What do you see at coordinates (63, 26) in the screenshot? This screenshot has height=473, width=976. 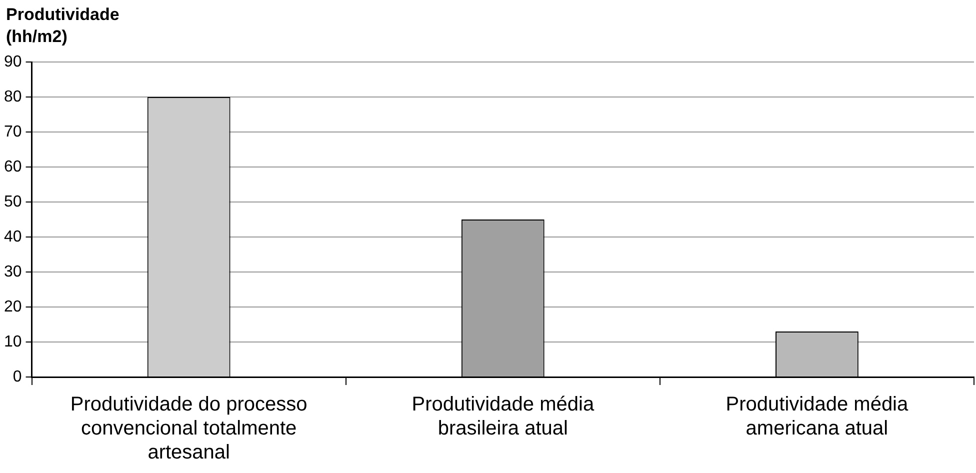 I see `y-axis-title: Produtividade (hh/m2)` at bounding box center [63, 26].